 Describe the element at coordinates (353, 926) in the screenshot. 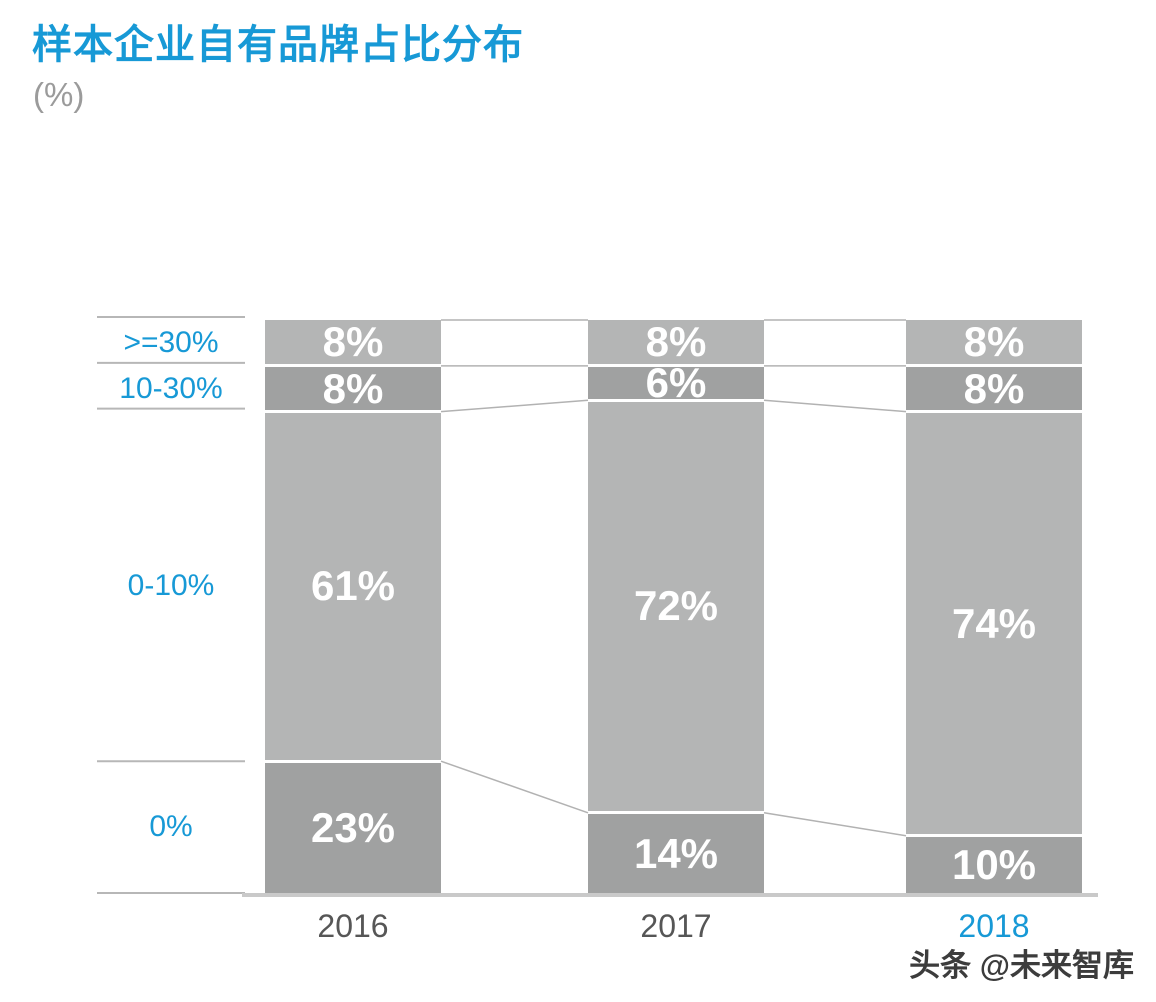

I see `x-axis-label-2016: 2016` at that location.